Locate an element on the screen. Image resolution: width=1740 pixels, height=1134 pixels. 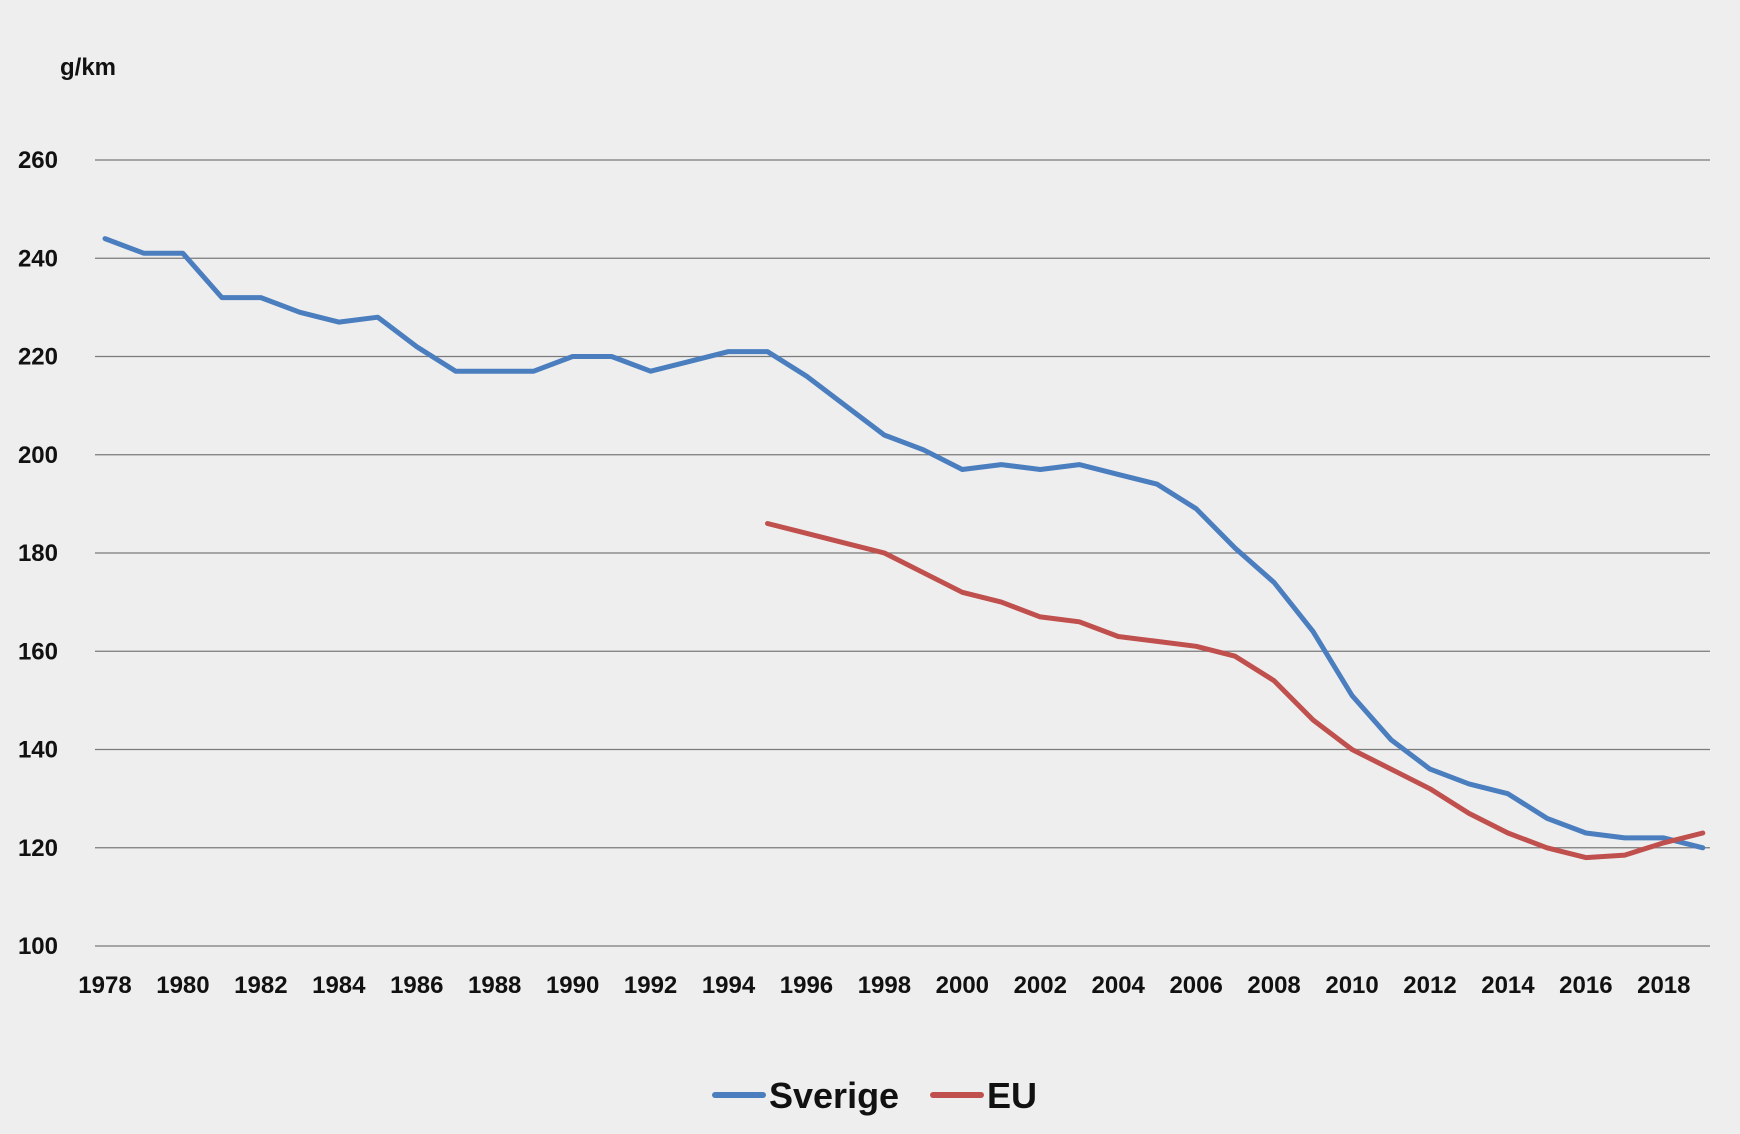
x-tick-label: 1996 is located at coordinates (806, 985).